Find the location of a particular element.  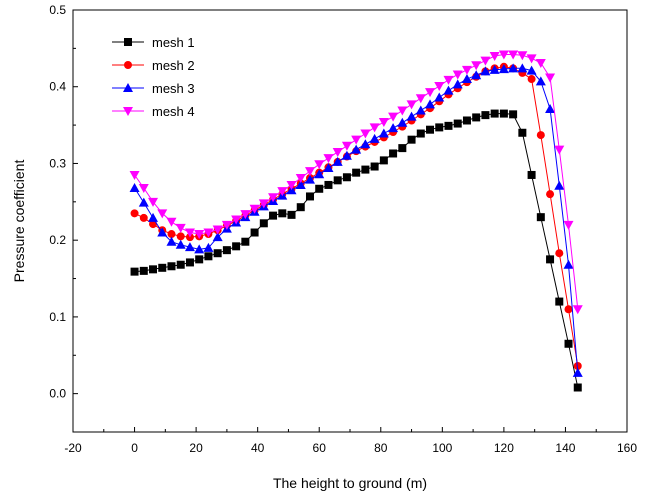

y-axis-title: Pressure coefficient is located at coordinates (19, 221).